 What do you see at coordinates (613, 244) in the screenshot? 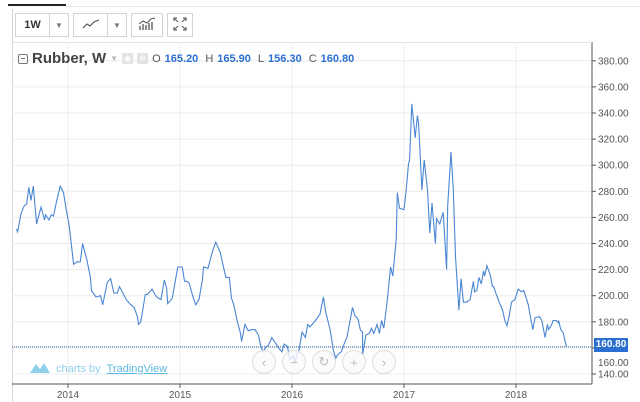
I see `y-tick-label: 240.00` at bounding box center [613, 244].